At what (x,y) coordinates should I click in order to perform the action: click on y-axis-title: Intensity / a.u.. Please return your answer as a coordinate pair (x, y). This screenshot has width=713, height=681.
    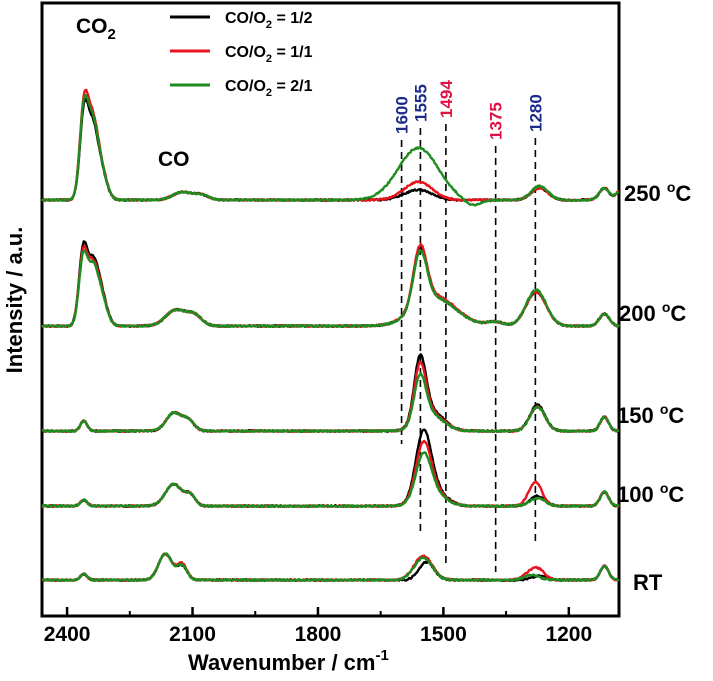
    Looking at the image, I should click on (14, 300).